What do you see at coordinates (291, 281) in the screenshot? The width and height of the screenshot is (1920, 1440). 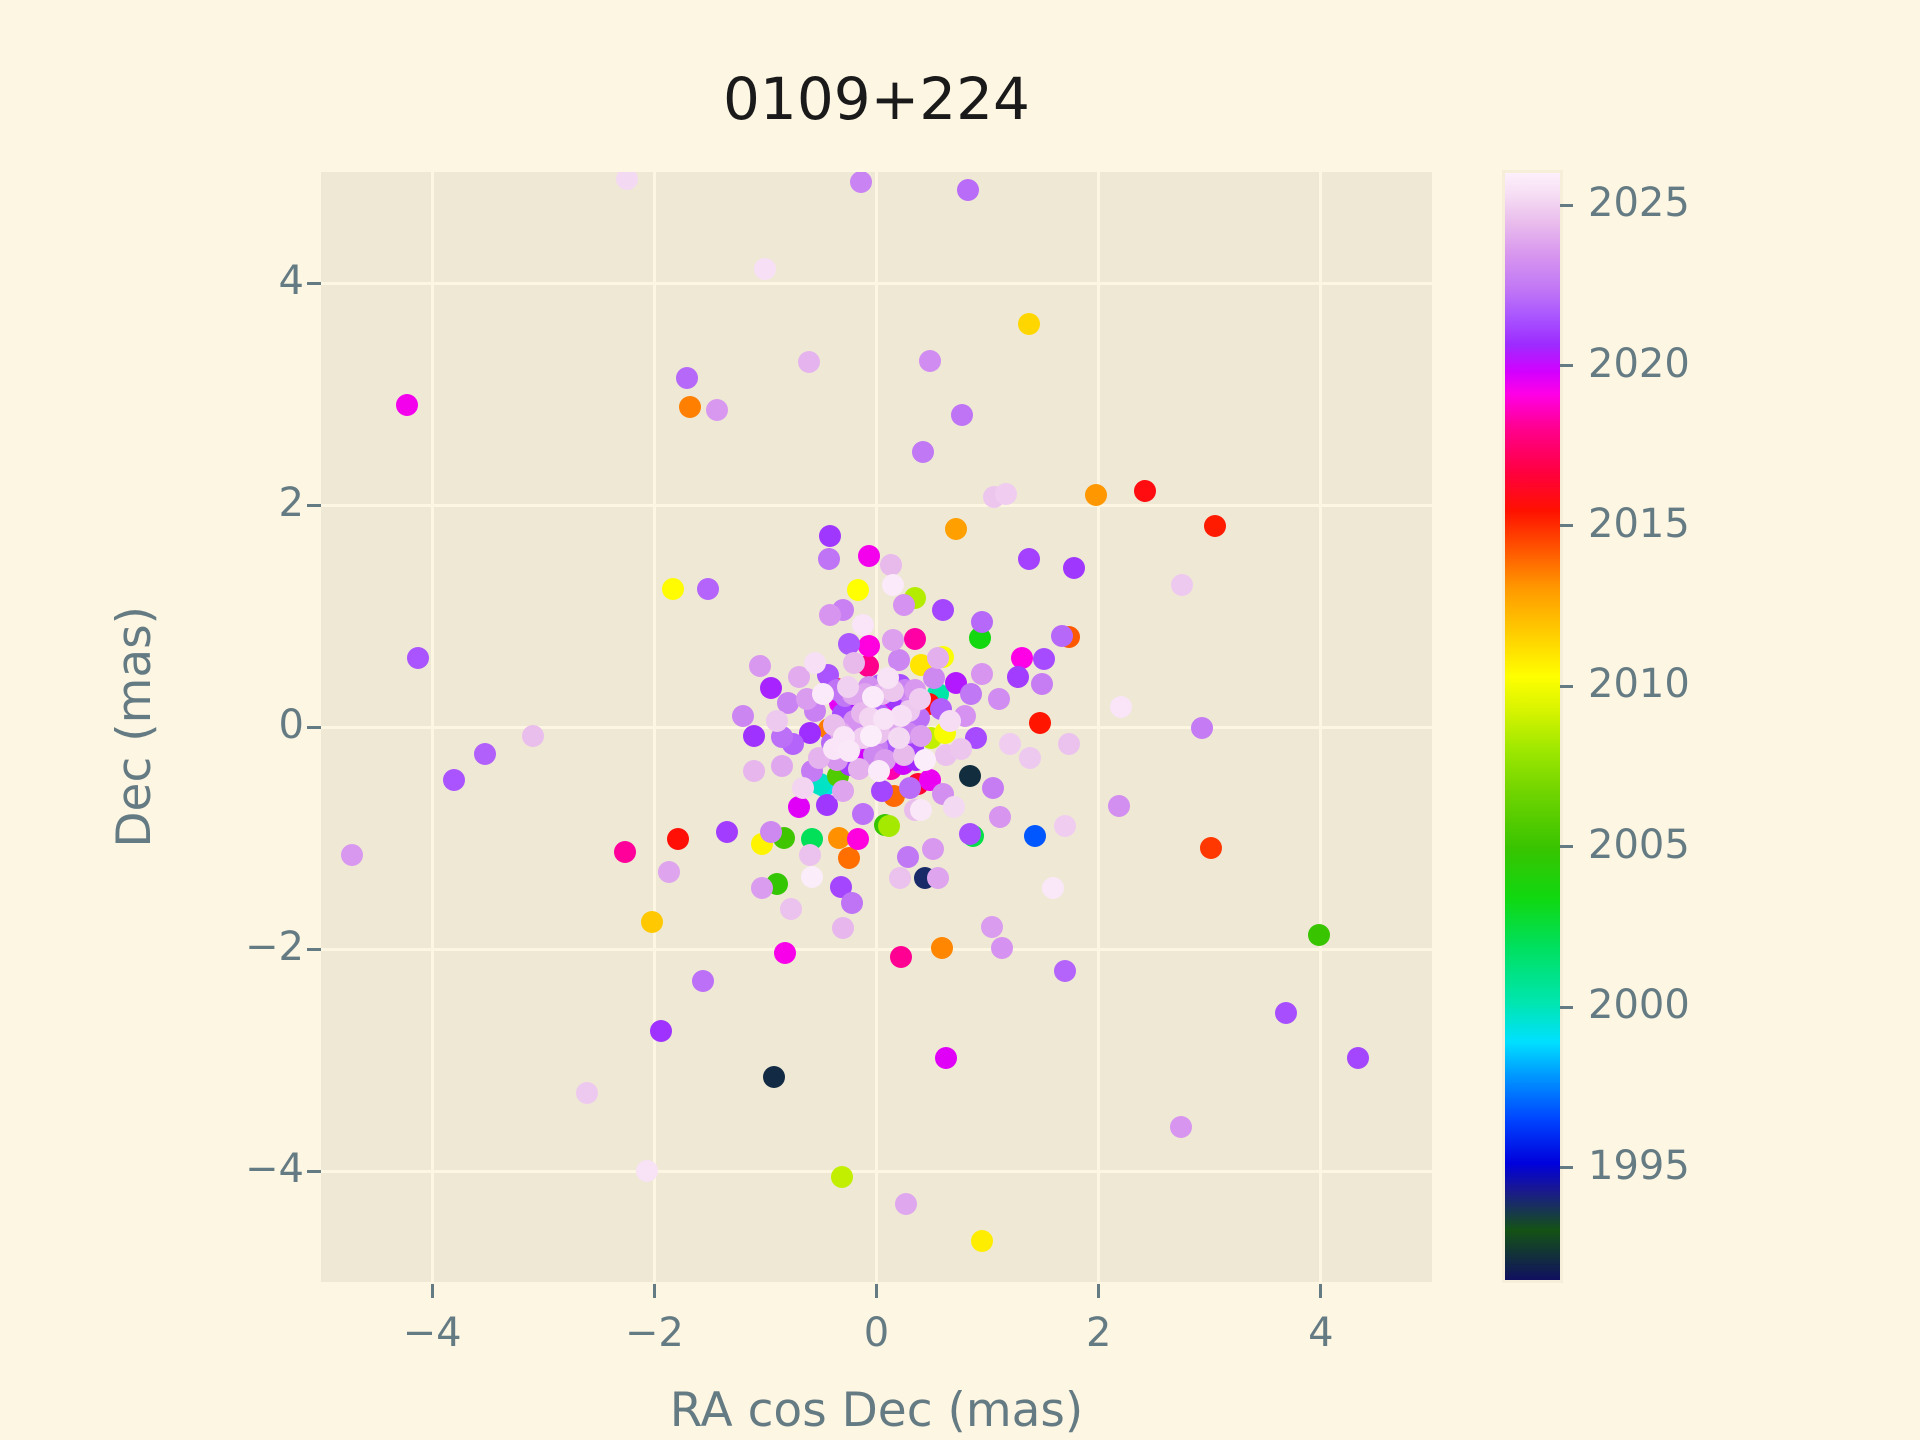 I see `y-axis-tick-label: 4` at bounding box center [291, 281].